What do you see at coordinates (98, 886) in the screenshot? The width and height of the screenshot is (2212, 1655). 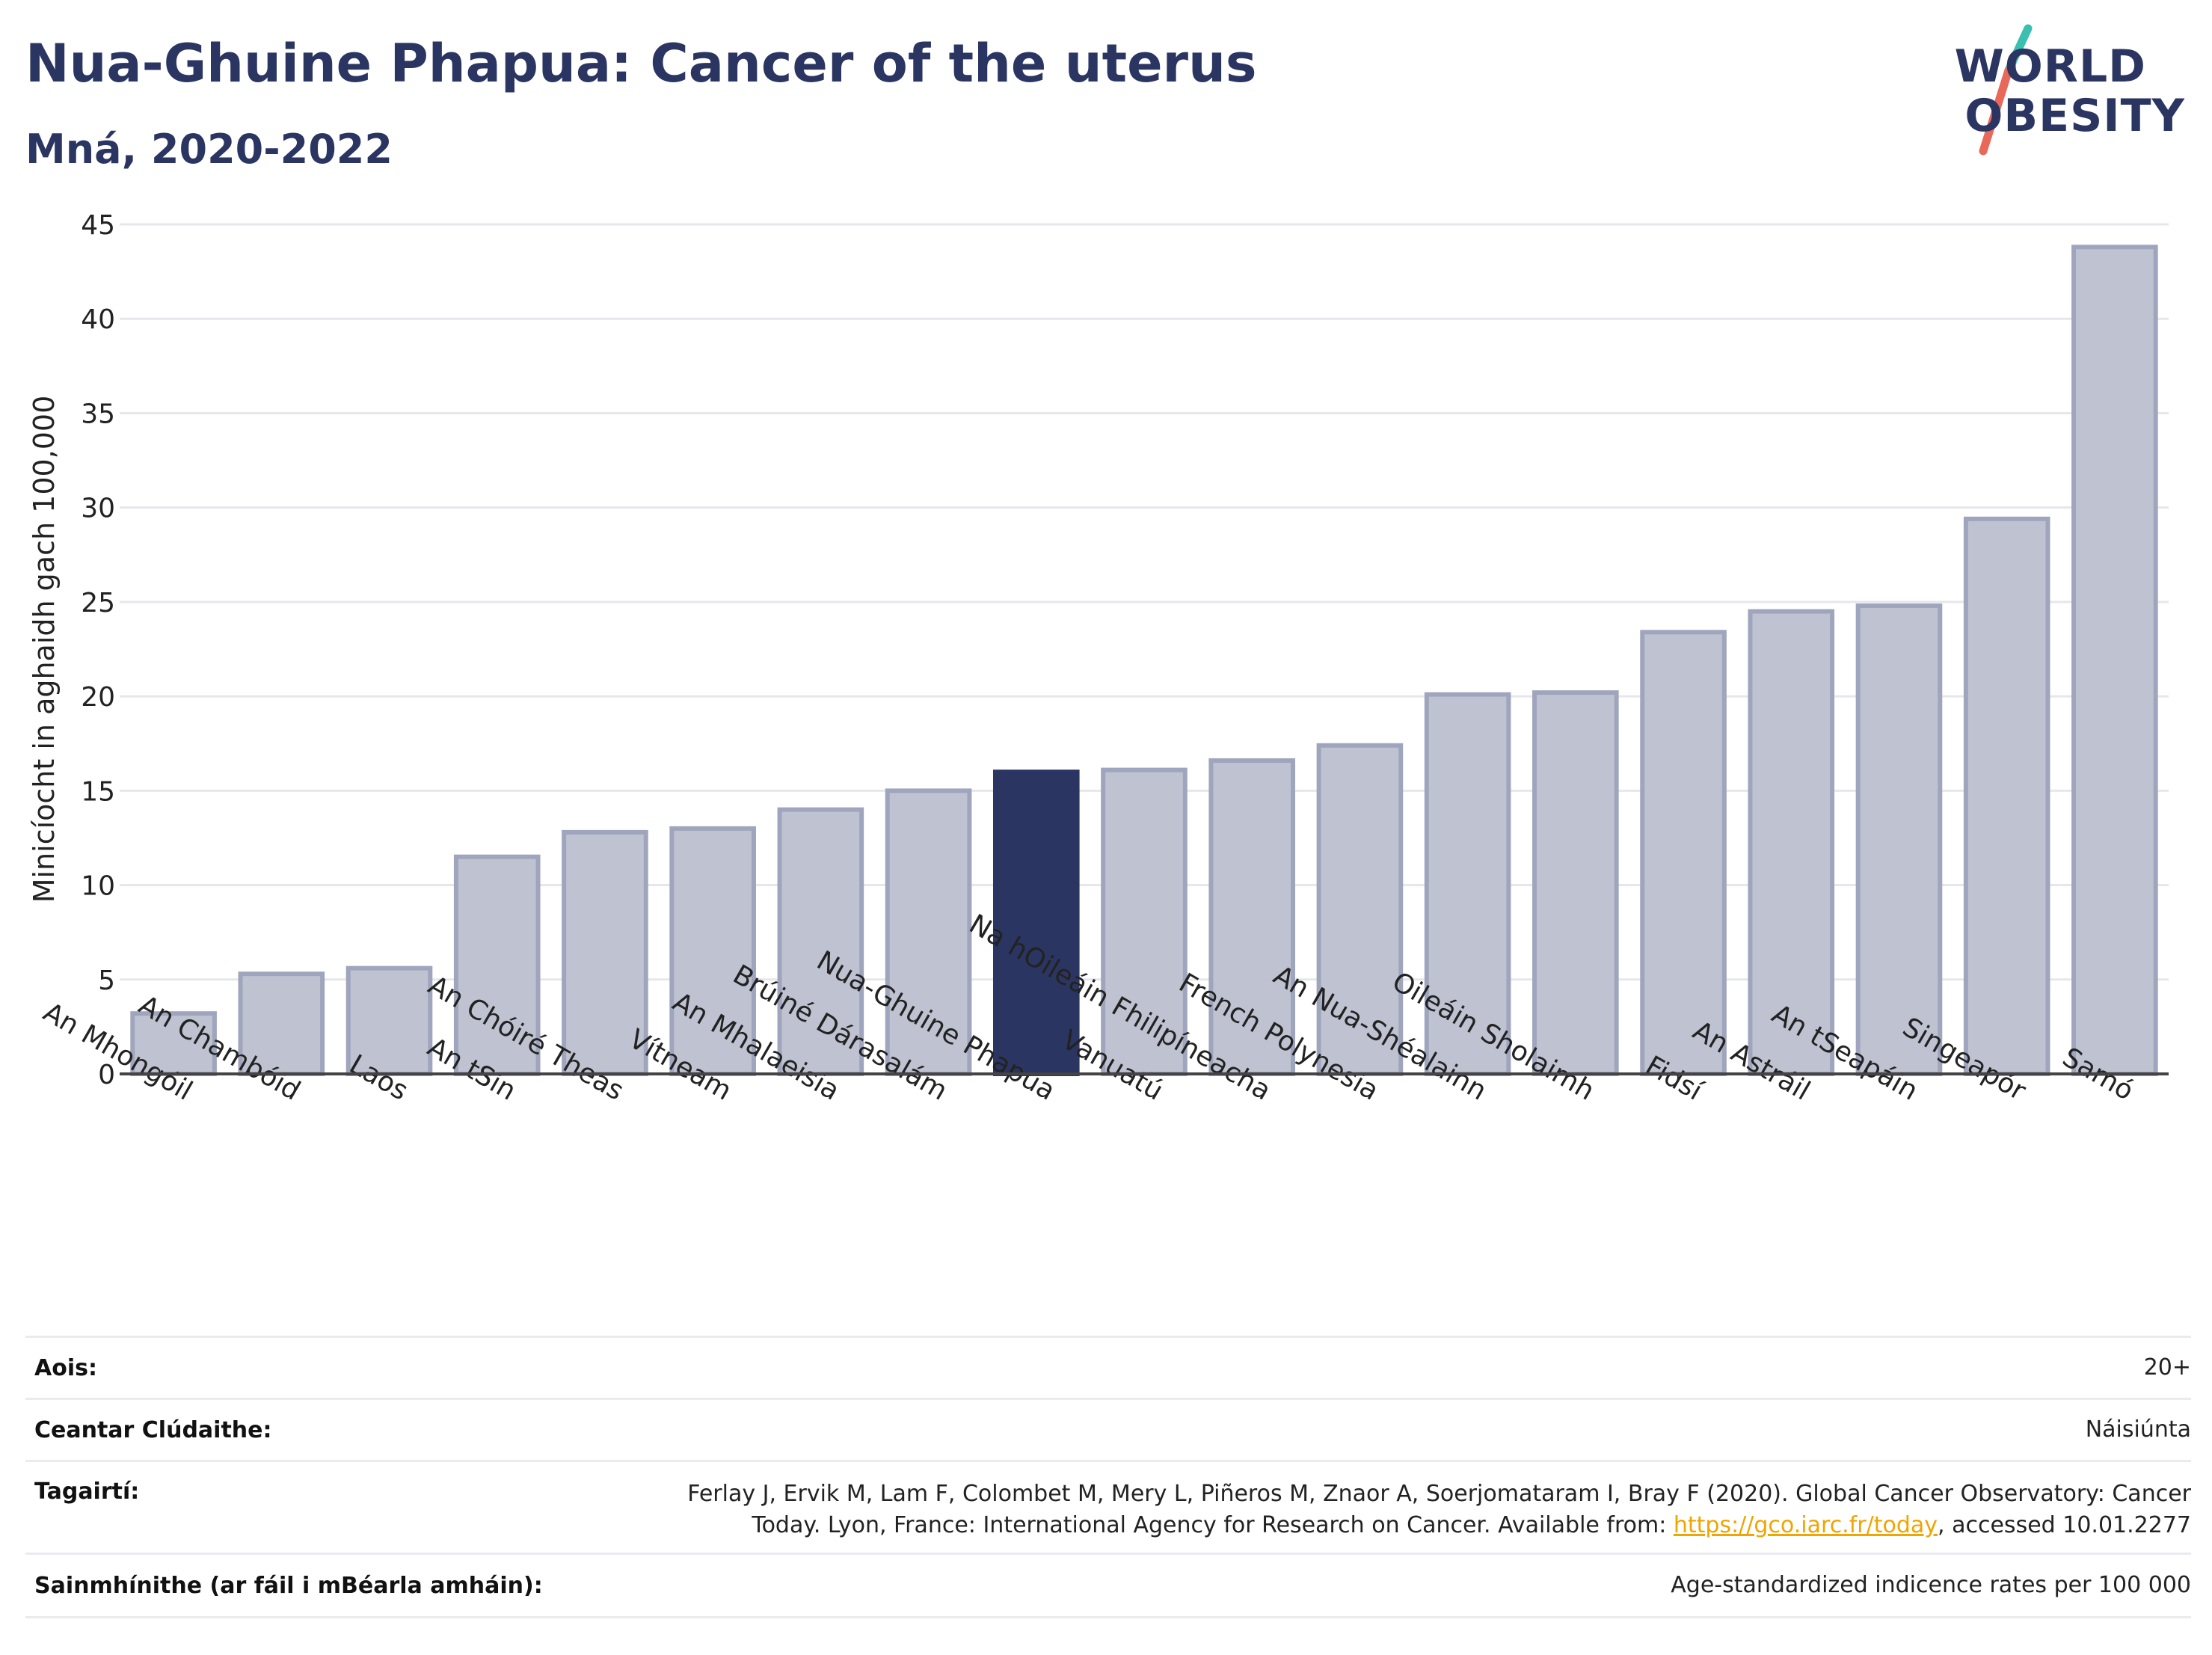 I see `y-tick-label: 10` at bounding box center [98, 886].